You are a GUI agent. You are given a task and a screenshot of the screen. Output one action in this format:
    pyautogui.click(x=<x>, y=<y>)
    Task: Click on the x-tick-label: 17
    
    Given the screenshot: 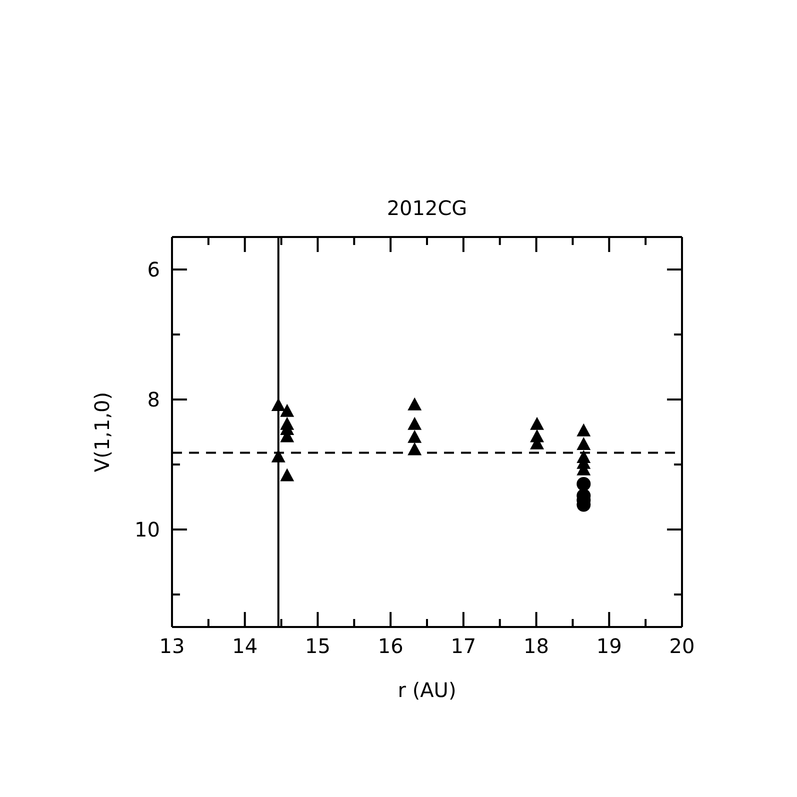 What is the action you would take?
    pyautogui.click(x=463, y=646)
    